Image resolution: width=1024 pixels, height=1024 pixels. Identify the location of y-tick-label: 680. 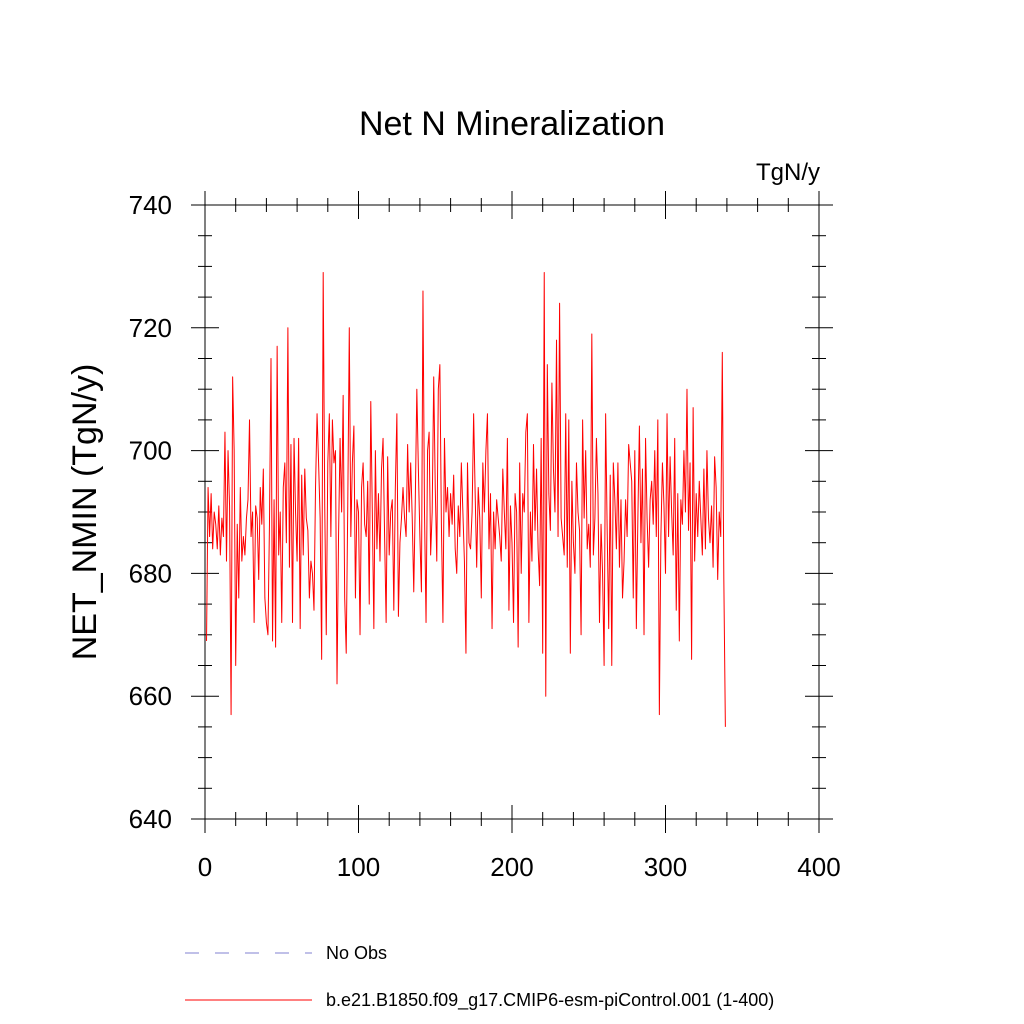
(150, 573).